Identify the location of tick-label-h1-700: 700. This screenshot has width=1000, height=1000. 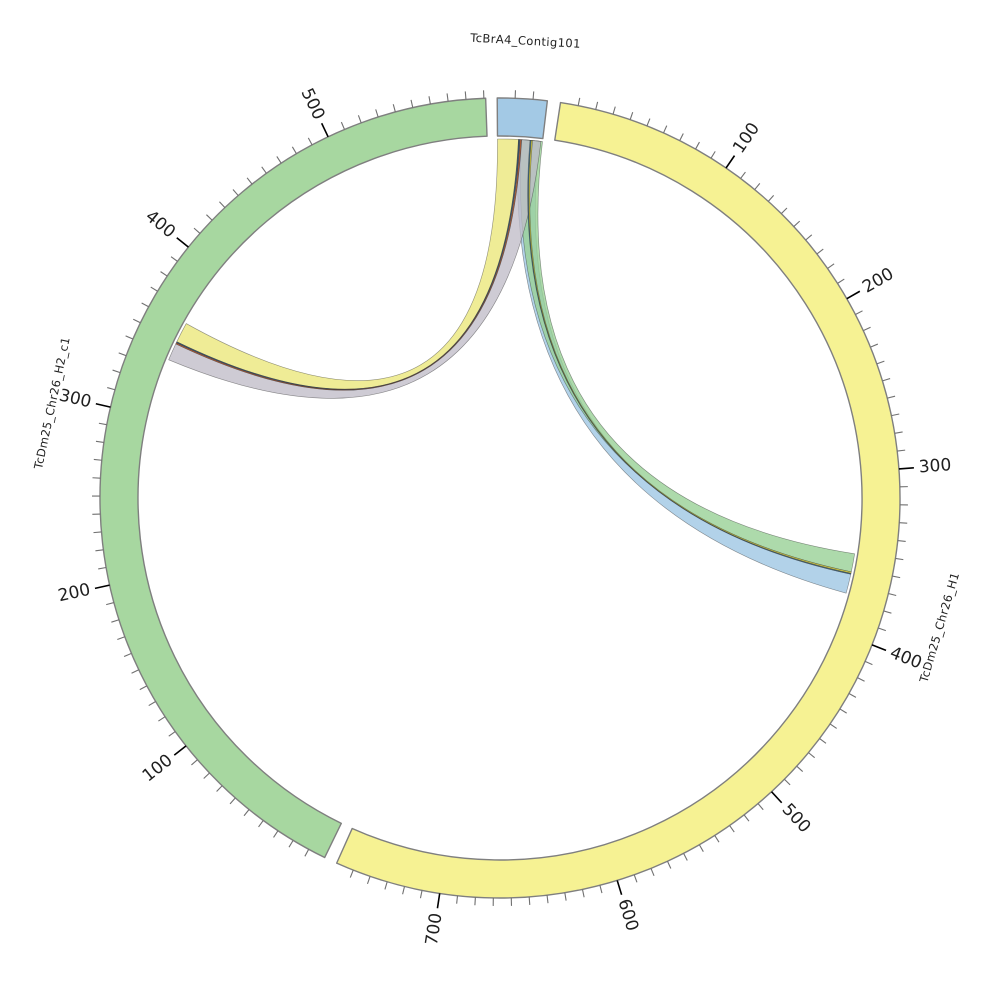
(434, 929).